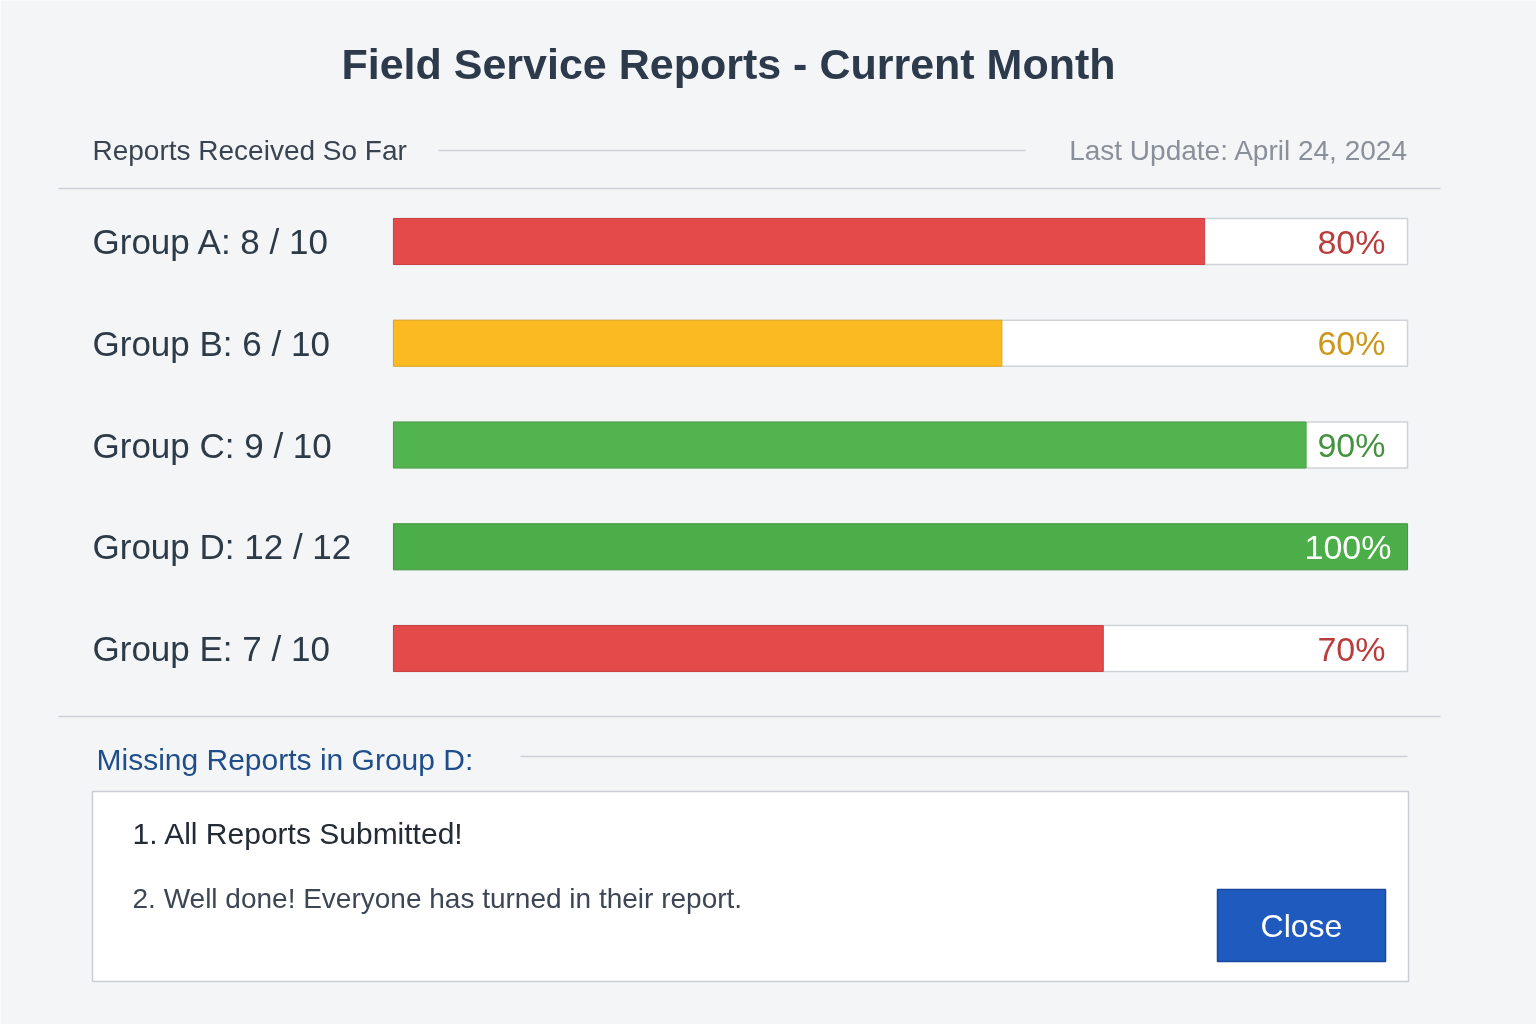 Image resolution: width=1536 pixels, height=1024 pixels. I want to click on data-label: 80%, so click(1351, 241).